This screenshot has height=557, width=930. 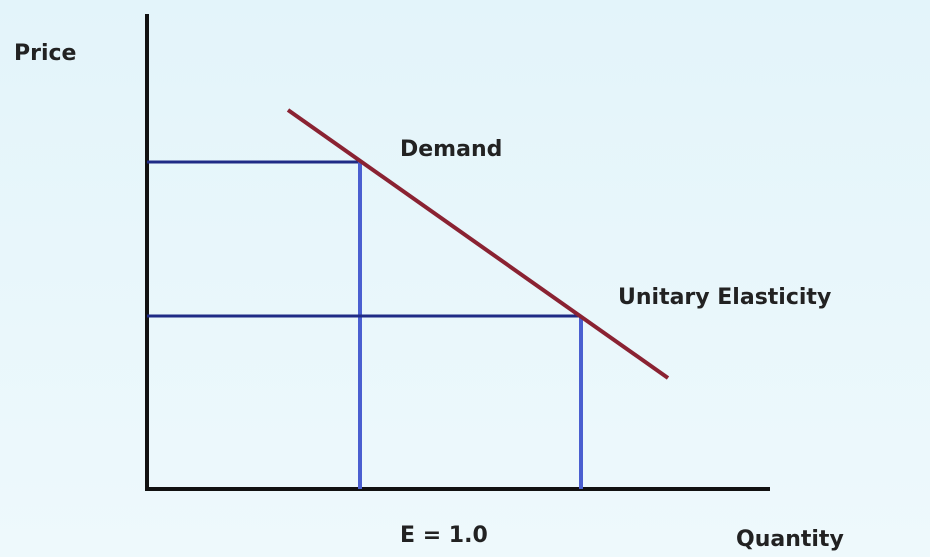 I want to click on point-label: Unitary Elasticity, so click(x=724, y=297).